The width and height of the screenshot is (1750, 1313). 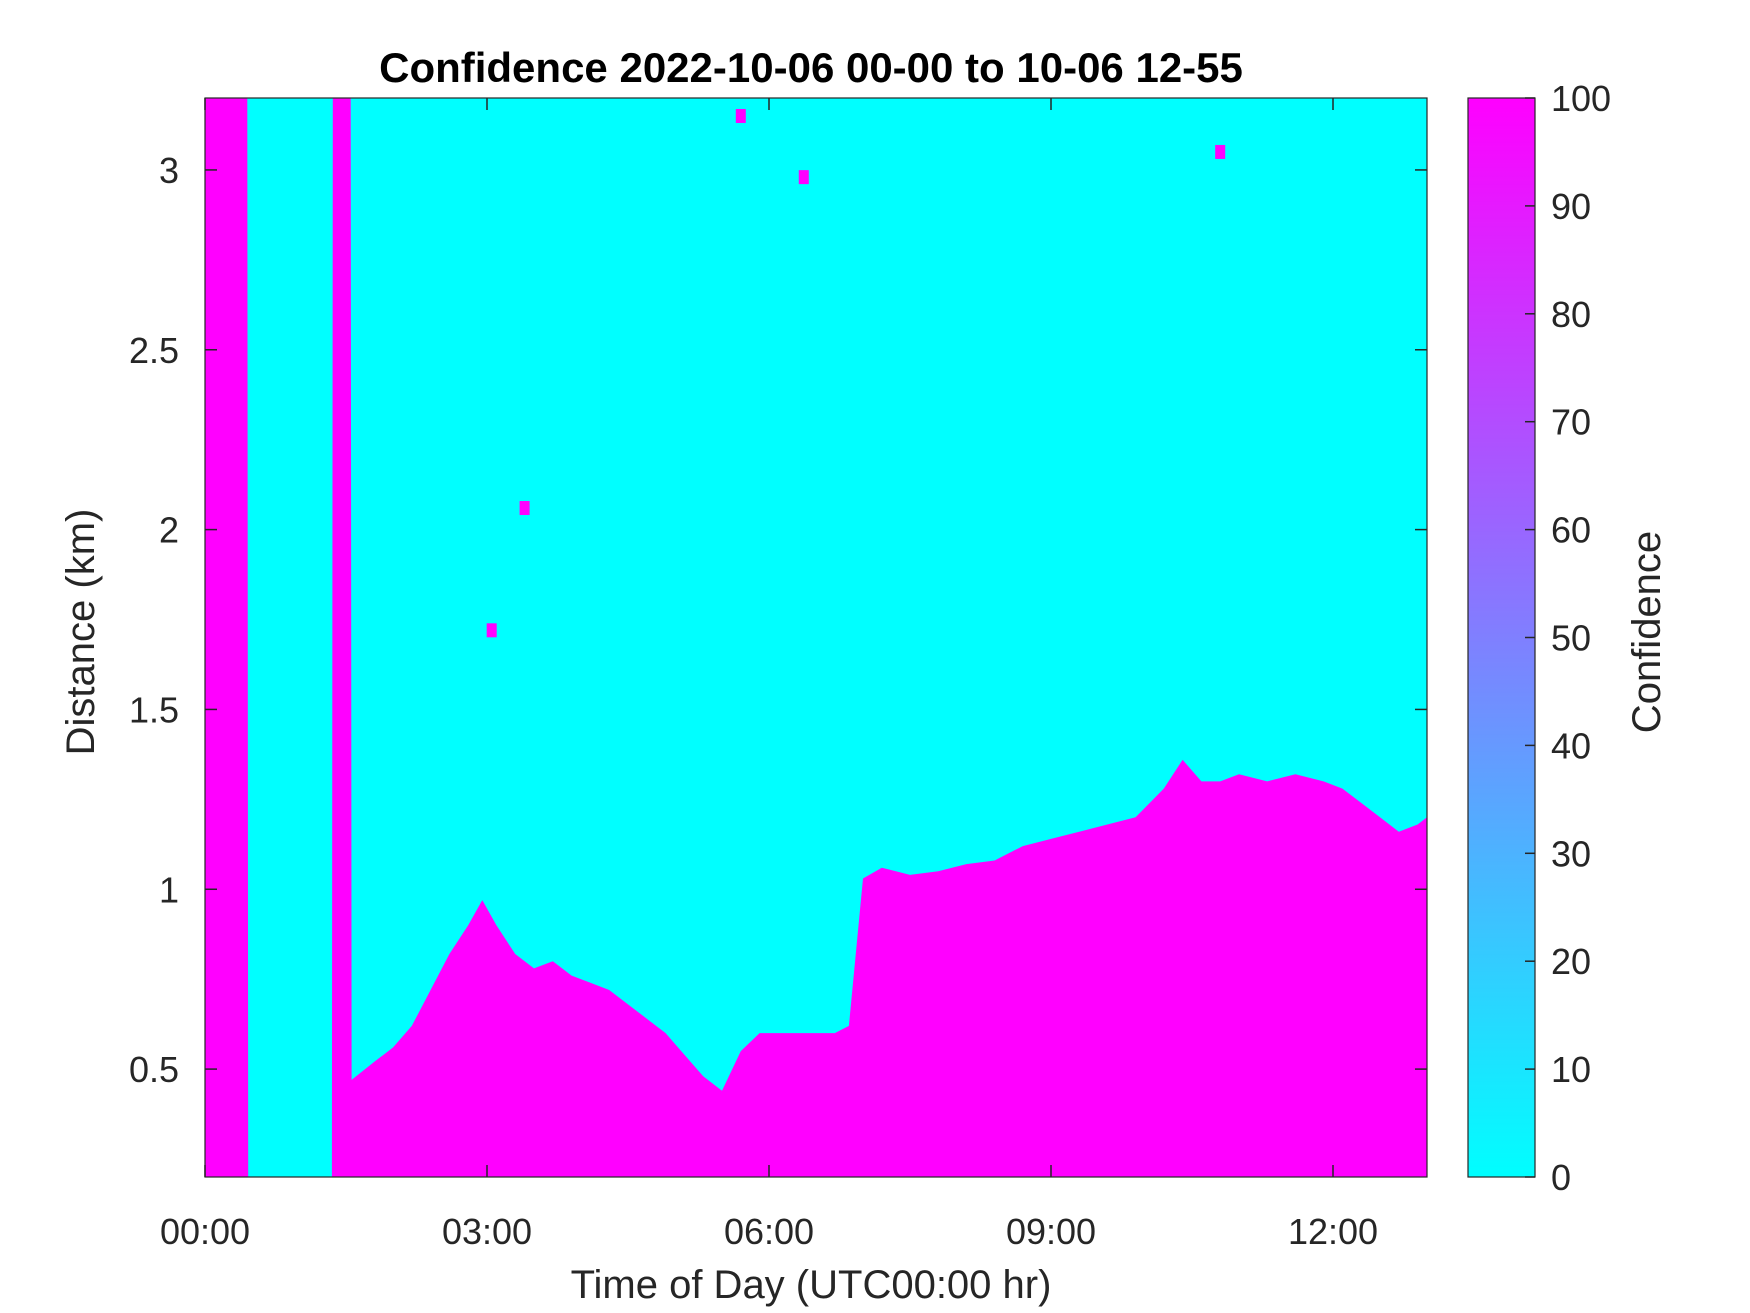 I want to click on colorbar-tick-label: 20, so click(x=1571, y=961).